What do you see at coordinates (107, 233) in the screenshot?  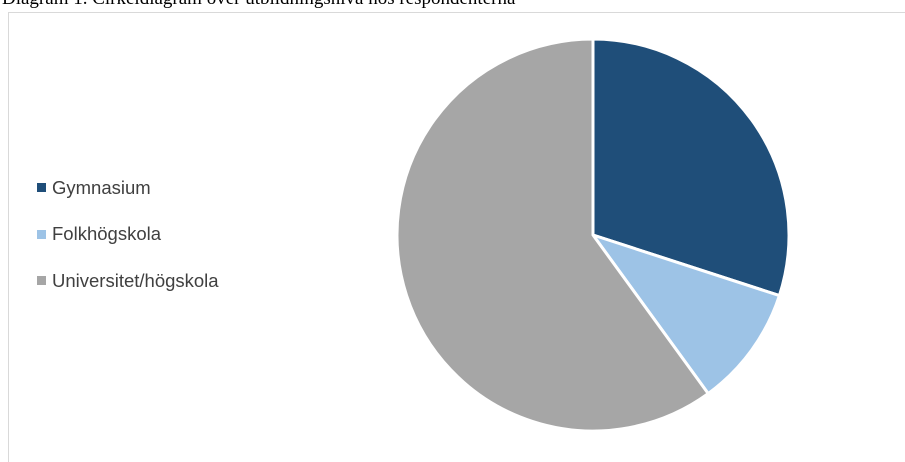 I see `legend-label: Folkhögskola` at bounding box center [107, 233].